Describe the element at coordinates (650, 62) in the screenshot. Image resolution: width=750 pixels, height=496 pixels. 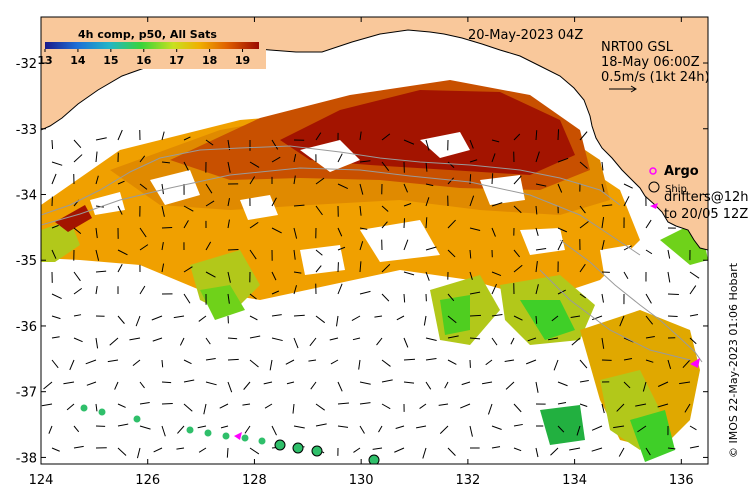
I see `product-line-2: 18-May 06:00Z` at that location.